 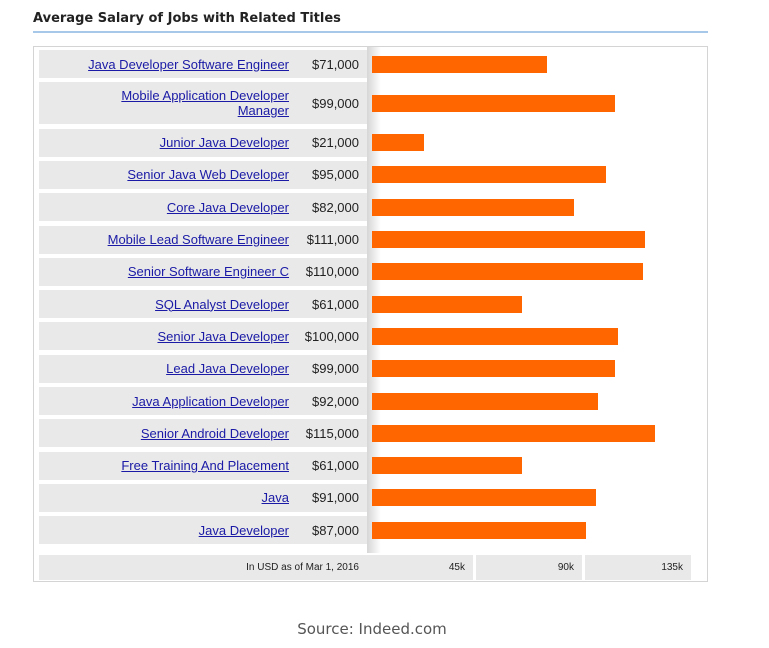 I want to click on salary-value: $71,000, so click(x=335, y=64).